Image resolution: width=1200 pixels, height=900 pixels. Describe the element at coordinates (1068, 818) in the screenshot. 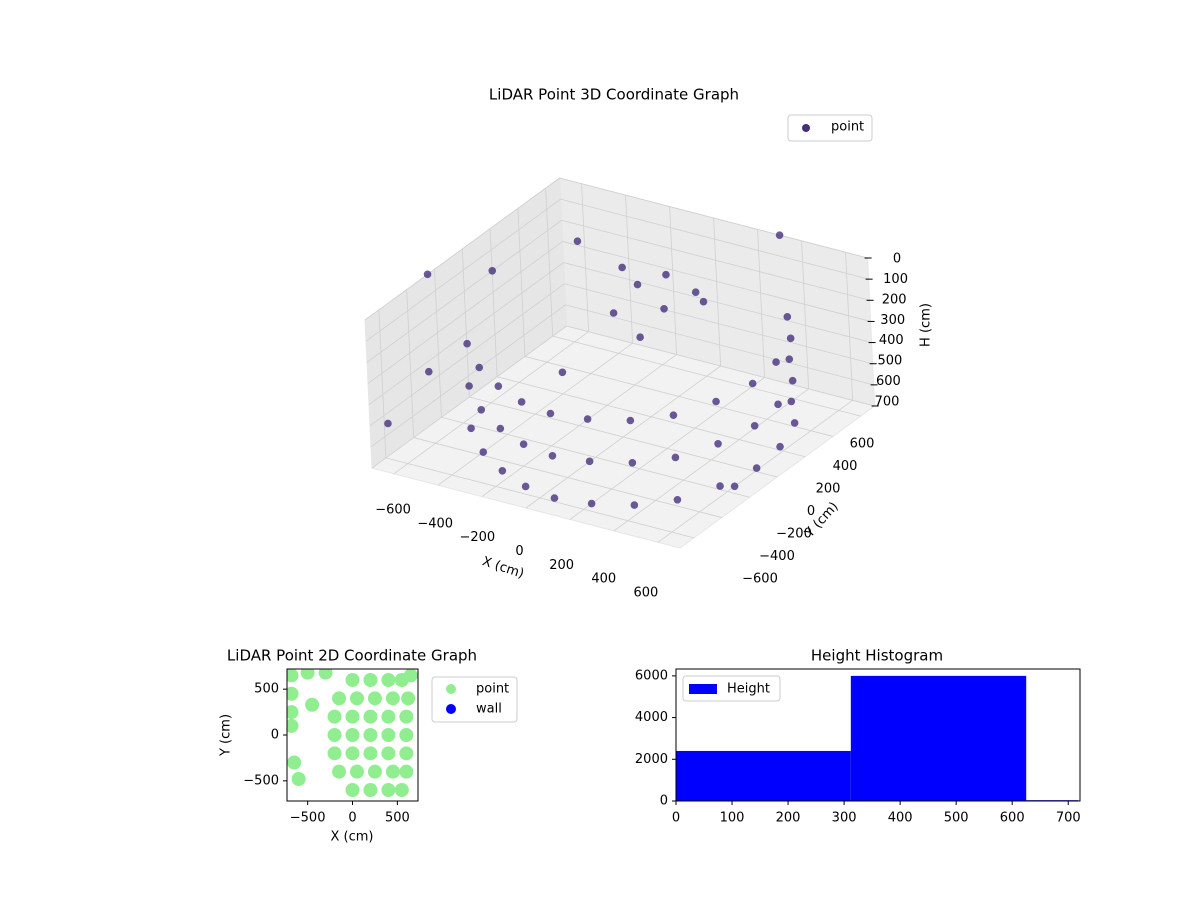

I see `x-tick-label: 700` at that location.